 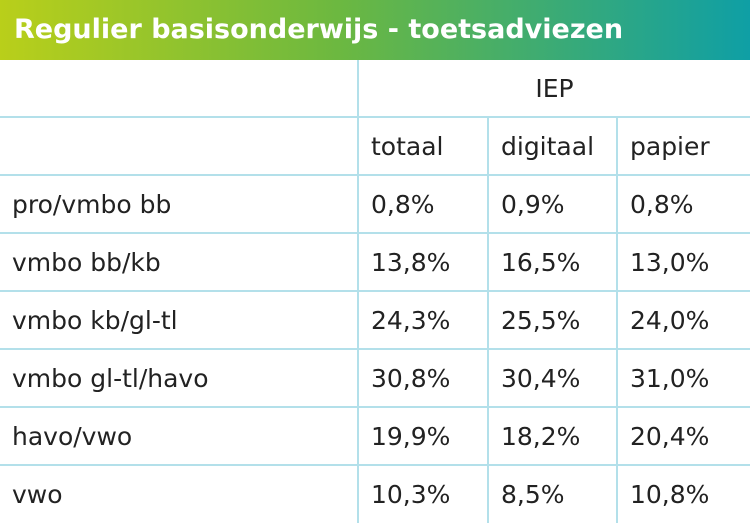 What do you see at coordinates (682, 262) in the screenshot?
I see `cell: 13,0%` at bounding box center [682, 262].